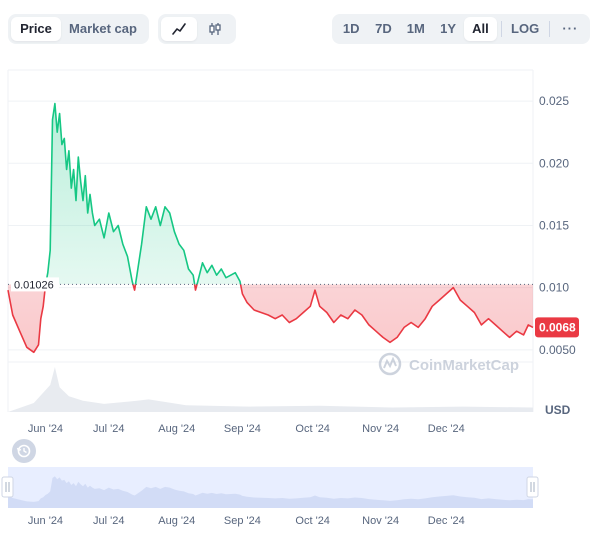 This screenshot has width=611, height=534. Describe the element at coordinates (108, 521) in the screenshot. I see `navigator-x-tick-label-1: Jul '24` at that location.